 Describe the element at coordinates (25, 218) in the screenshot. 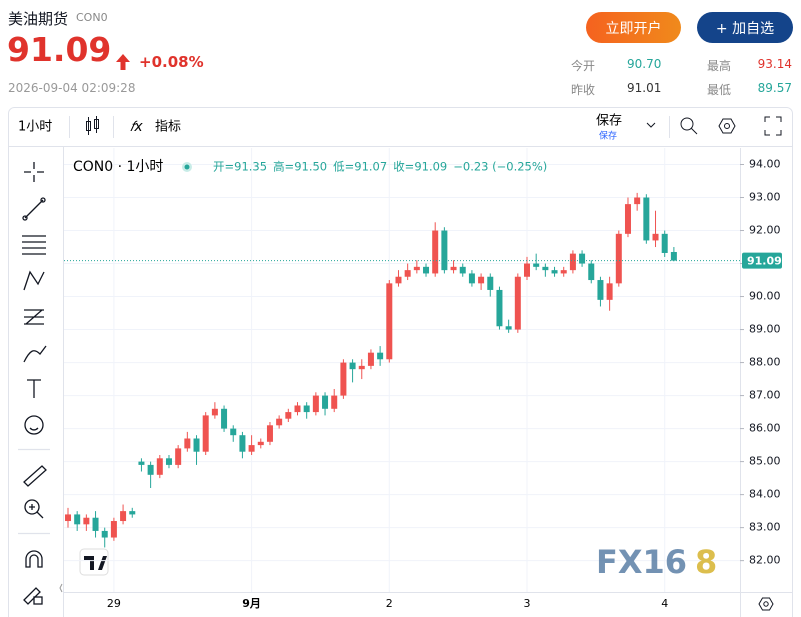

I see `line-tool-point` at that location.